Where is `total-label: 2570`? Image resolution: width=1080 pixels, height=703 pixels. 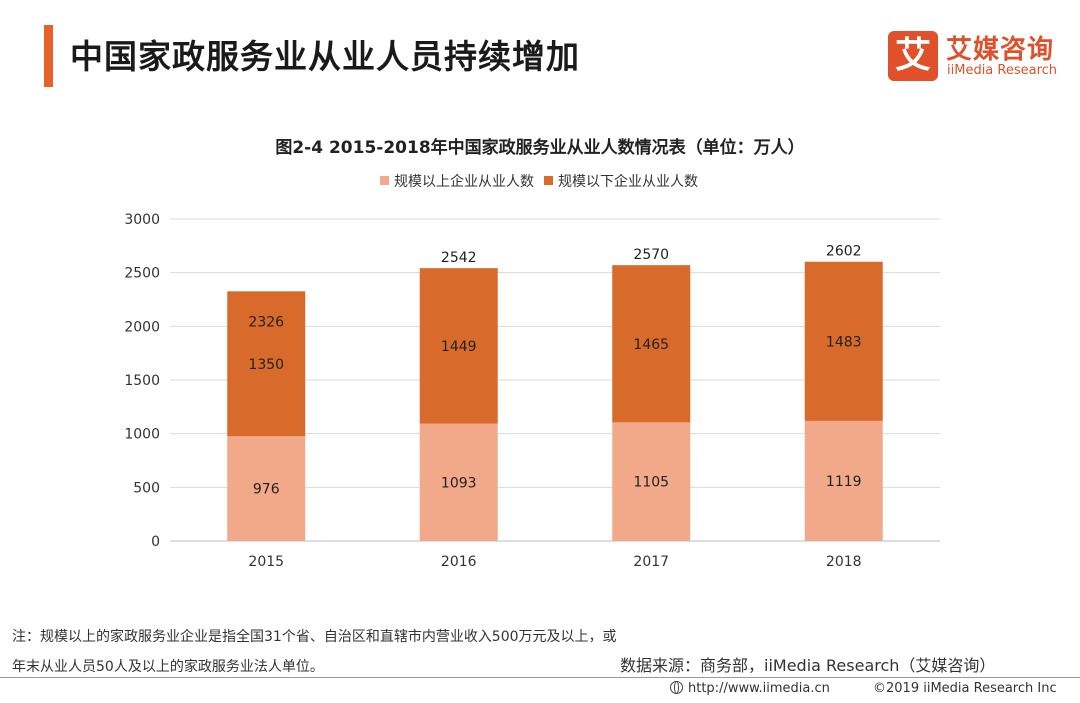 total-label: 2570 is located at coordinates (651, 255).